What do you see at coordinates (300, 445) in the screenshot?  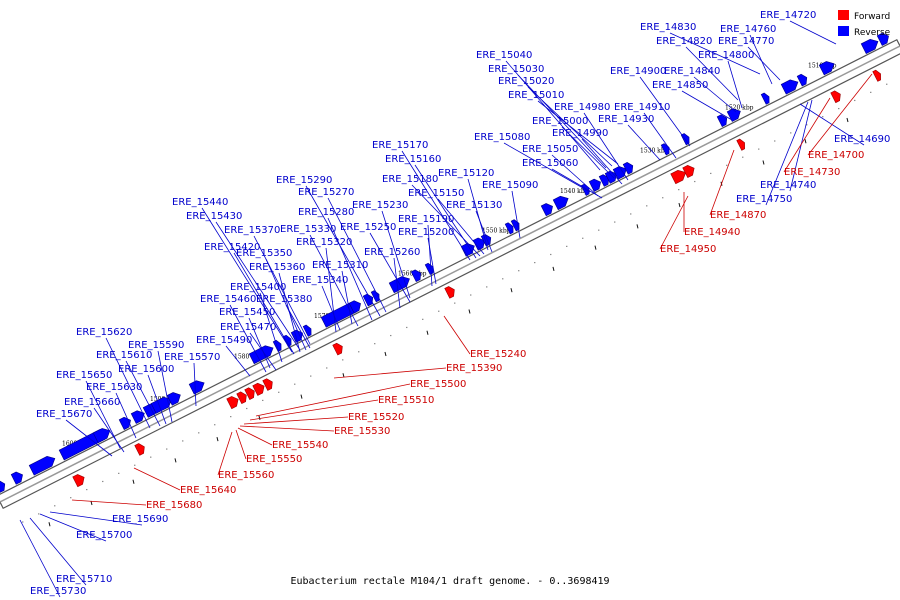 I see `forward-gene-label: ERE_15540` at bounding box center [300, 445].